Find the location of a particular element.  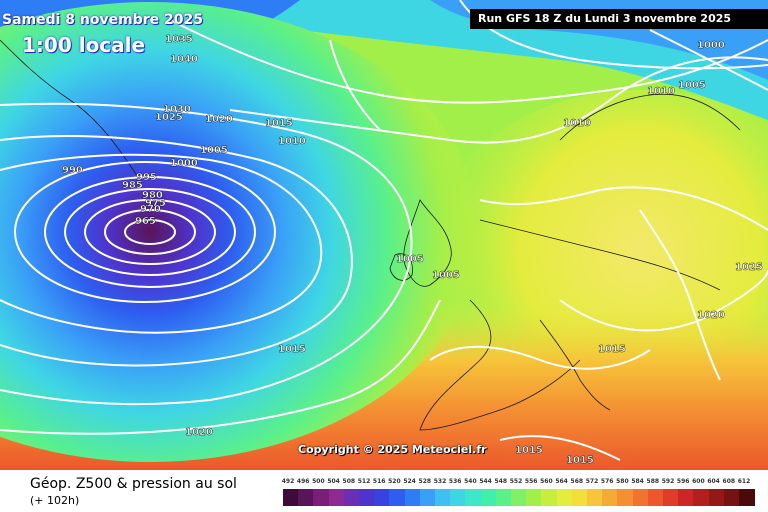

isobar-label: 1035 is located at coordinates (179, 39).